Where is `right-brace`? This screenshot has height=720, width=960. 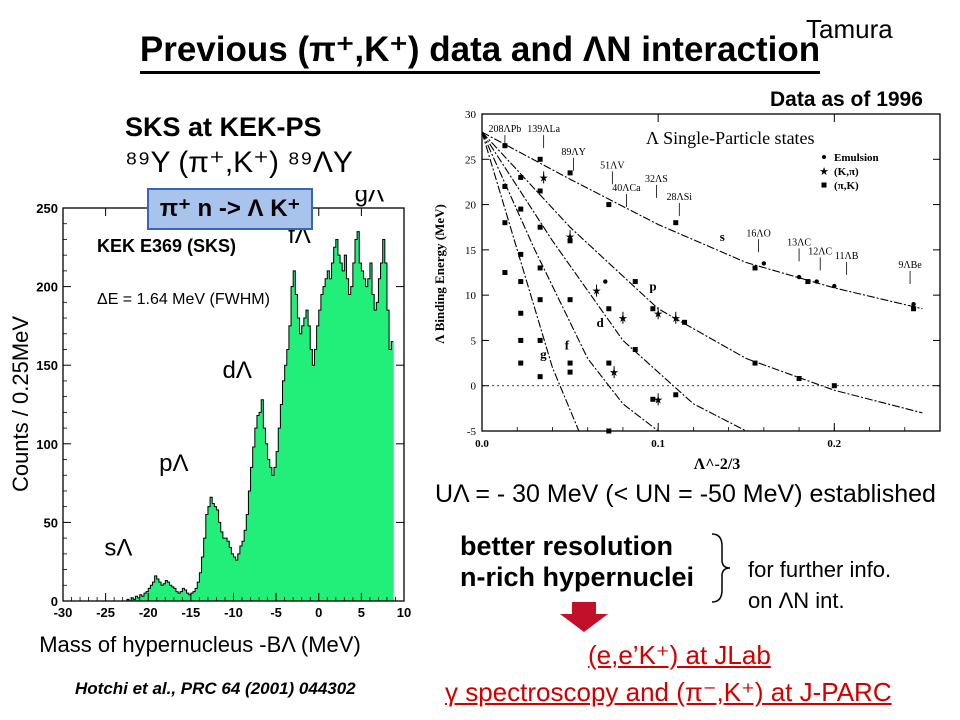 right-brace is located at coordinates (721, 568).